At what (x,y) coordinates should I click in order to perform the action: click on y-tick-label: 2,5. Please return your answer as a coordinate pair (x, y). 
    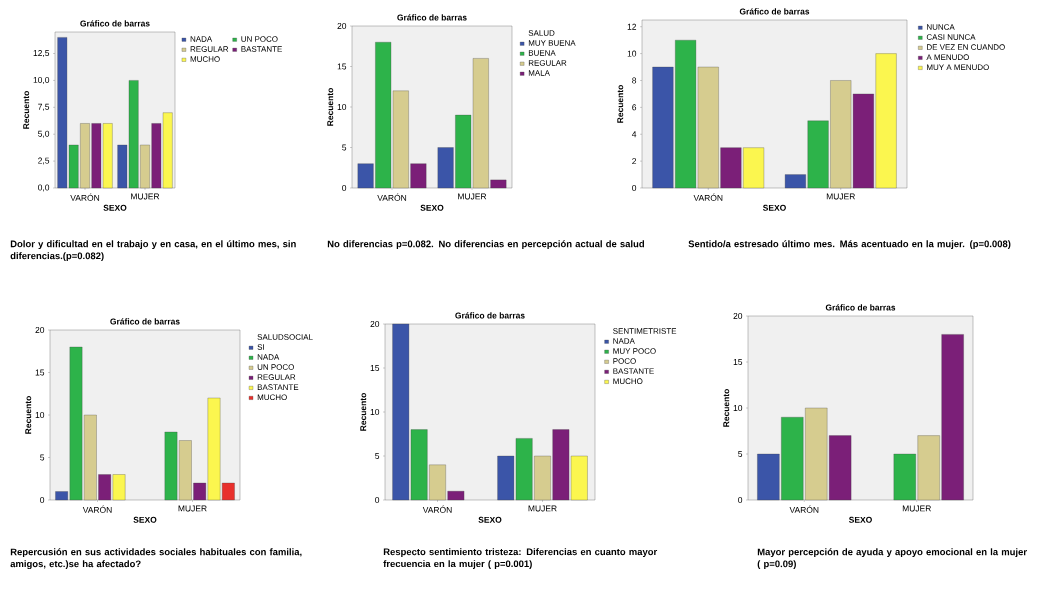
    Looking at the image, I should click on (44, 161).